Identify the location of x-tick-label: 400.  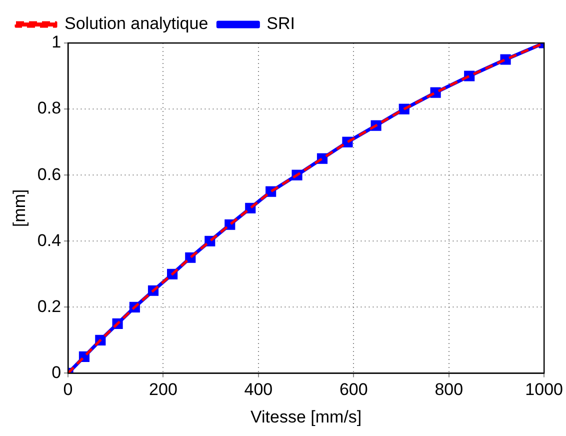
(258, 390).